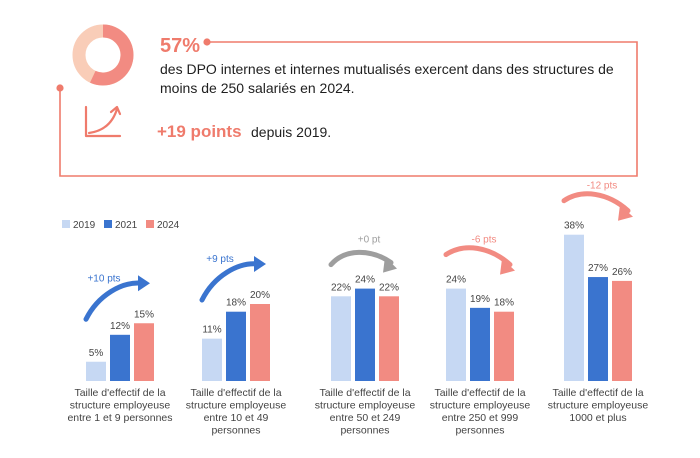  I want to click on category-label-4-line-2: structure employeuse, so click(480, 406).